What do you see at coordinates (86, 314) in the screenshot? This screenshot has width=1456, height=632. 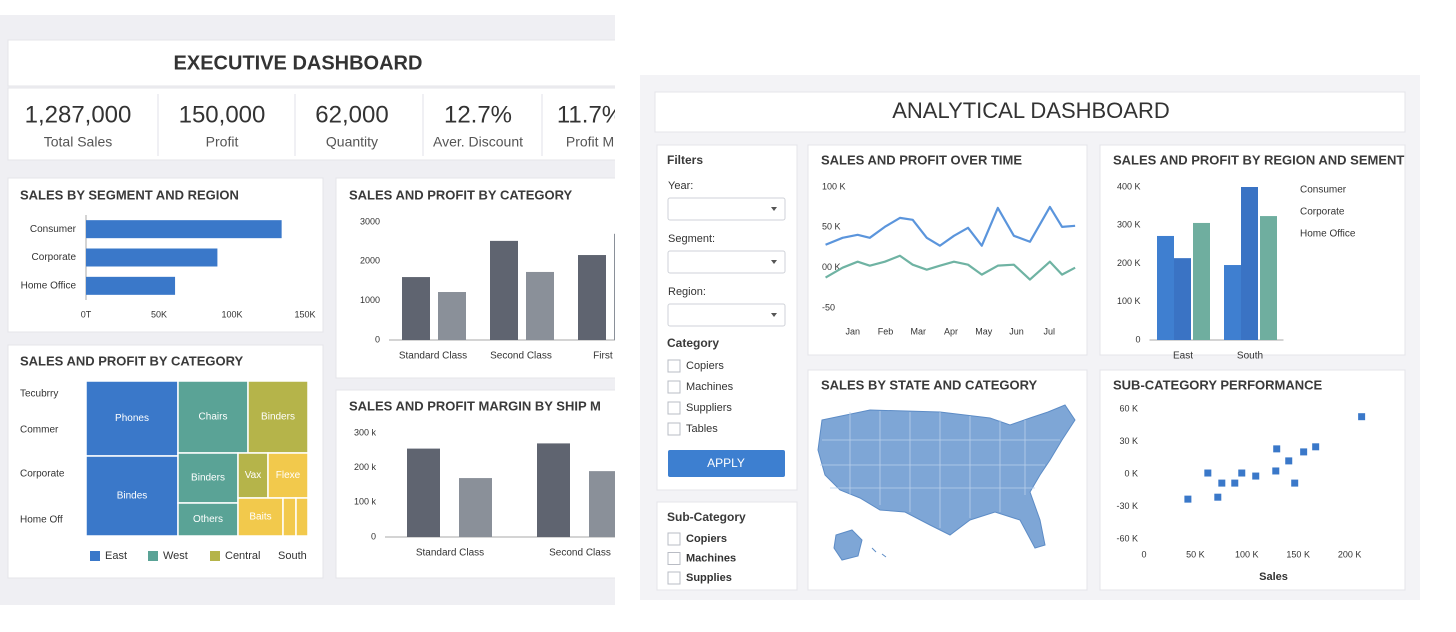 I see `x-tick-label: 0T` at bounding box center [86, 314].